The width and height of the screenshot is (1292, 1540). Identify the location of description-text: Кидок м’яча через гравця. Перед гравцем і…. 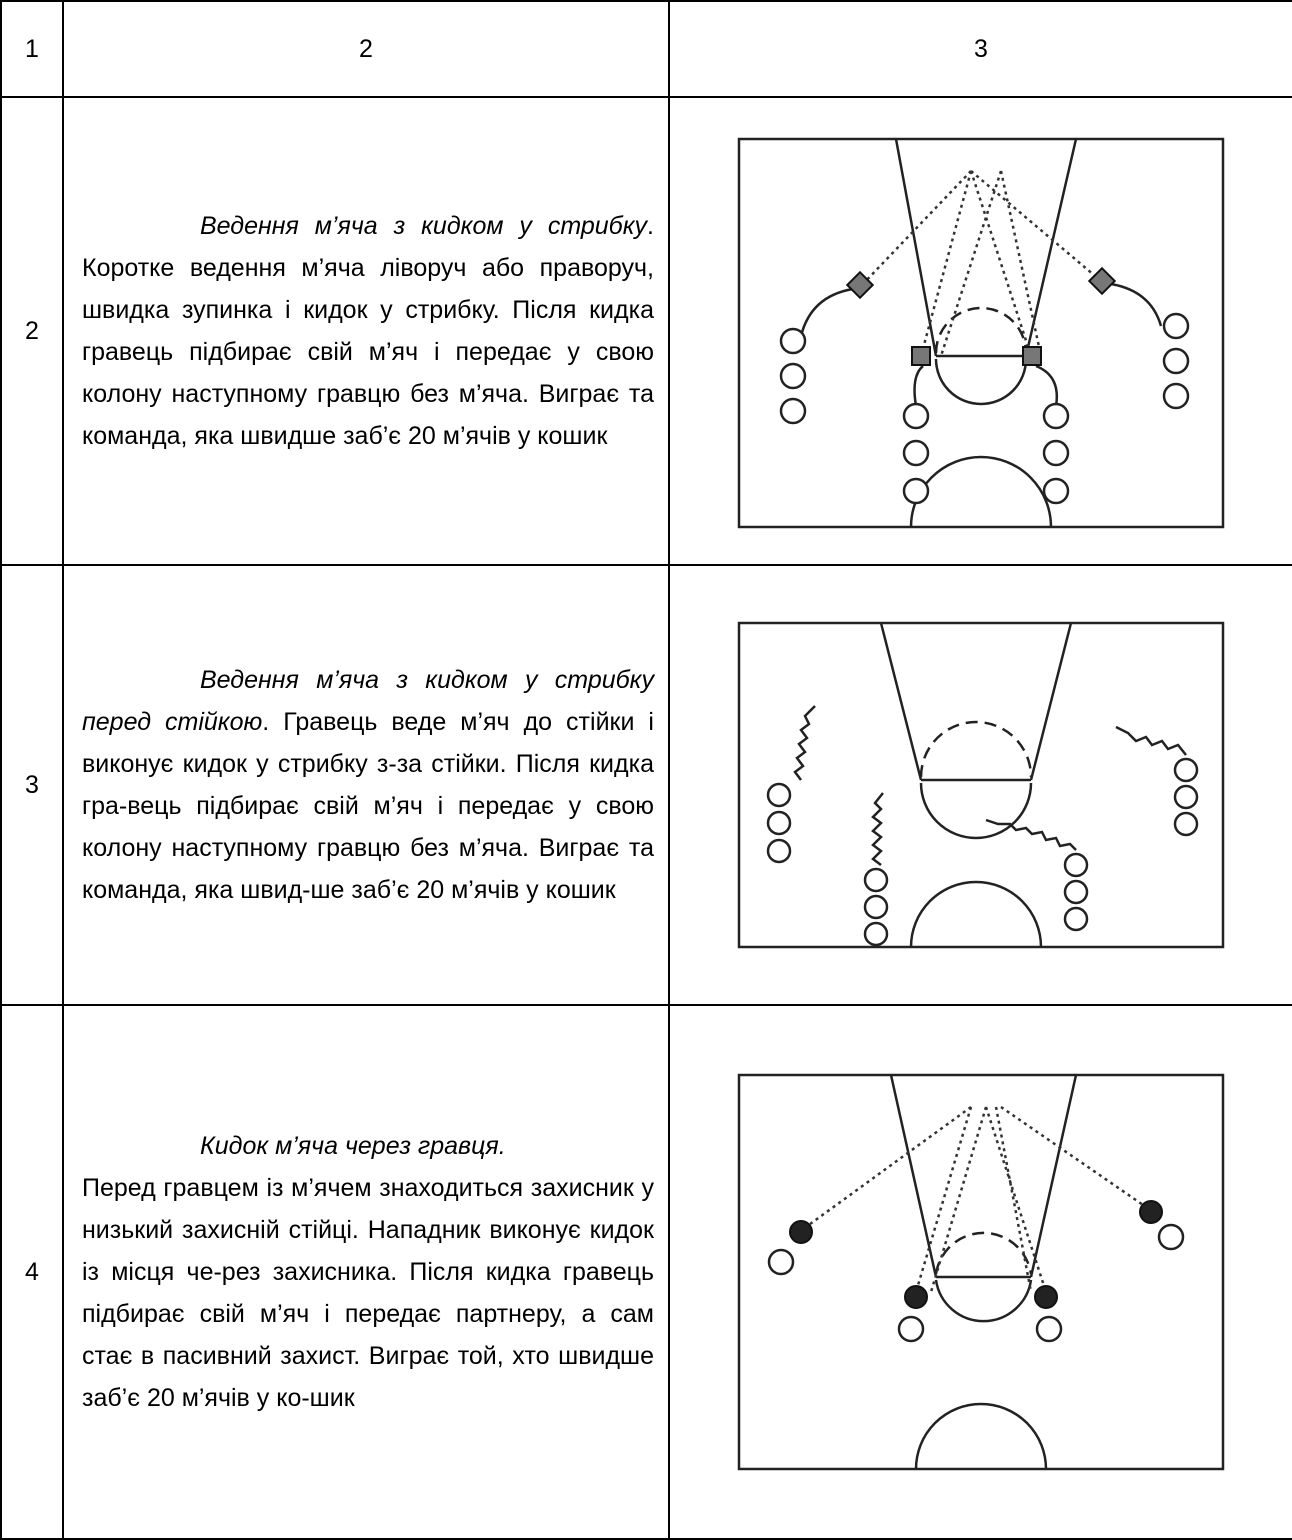
(368, 1272).